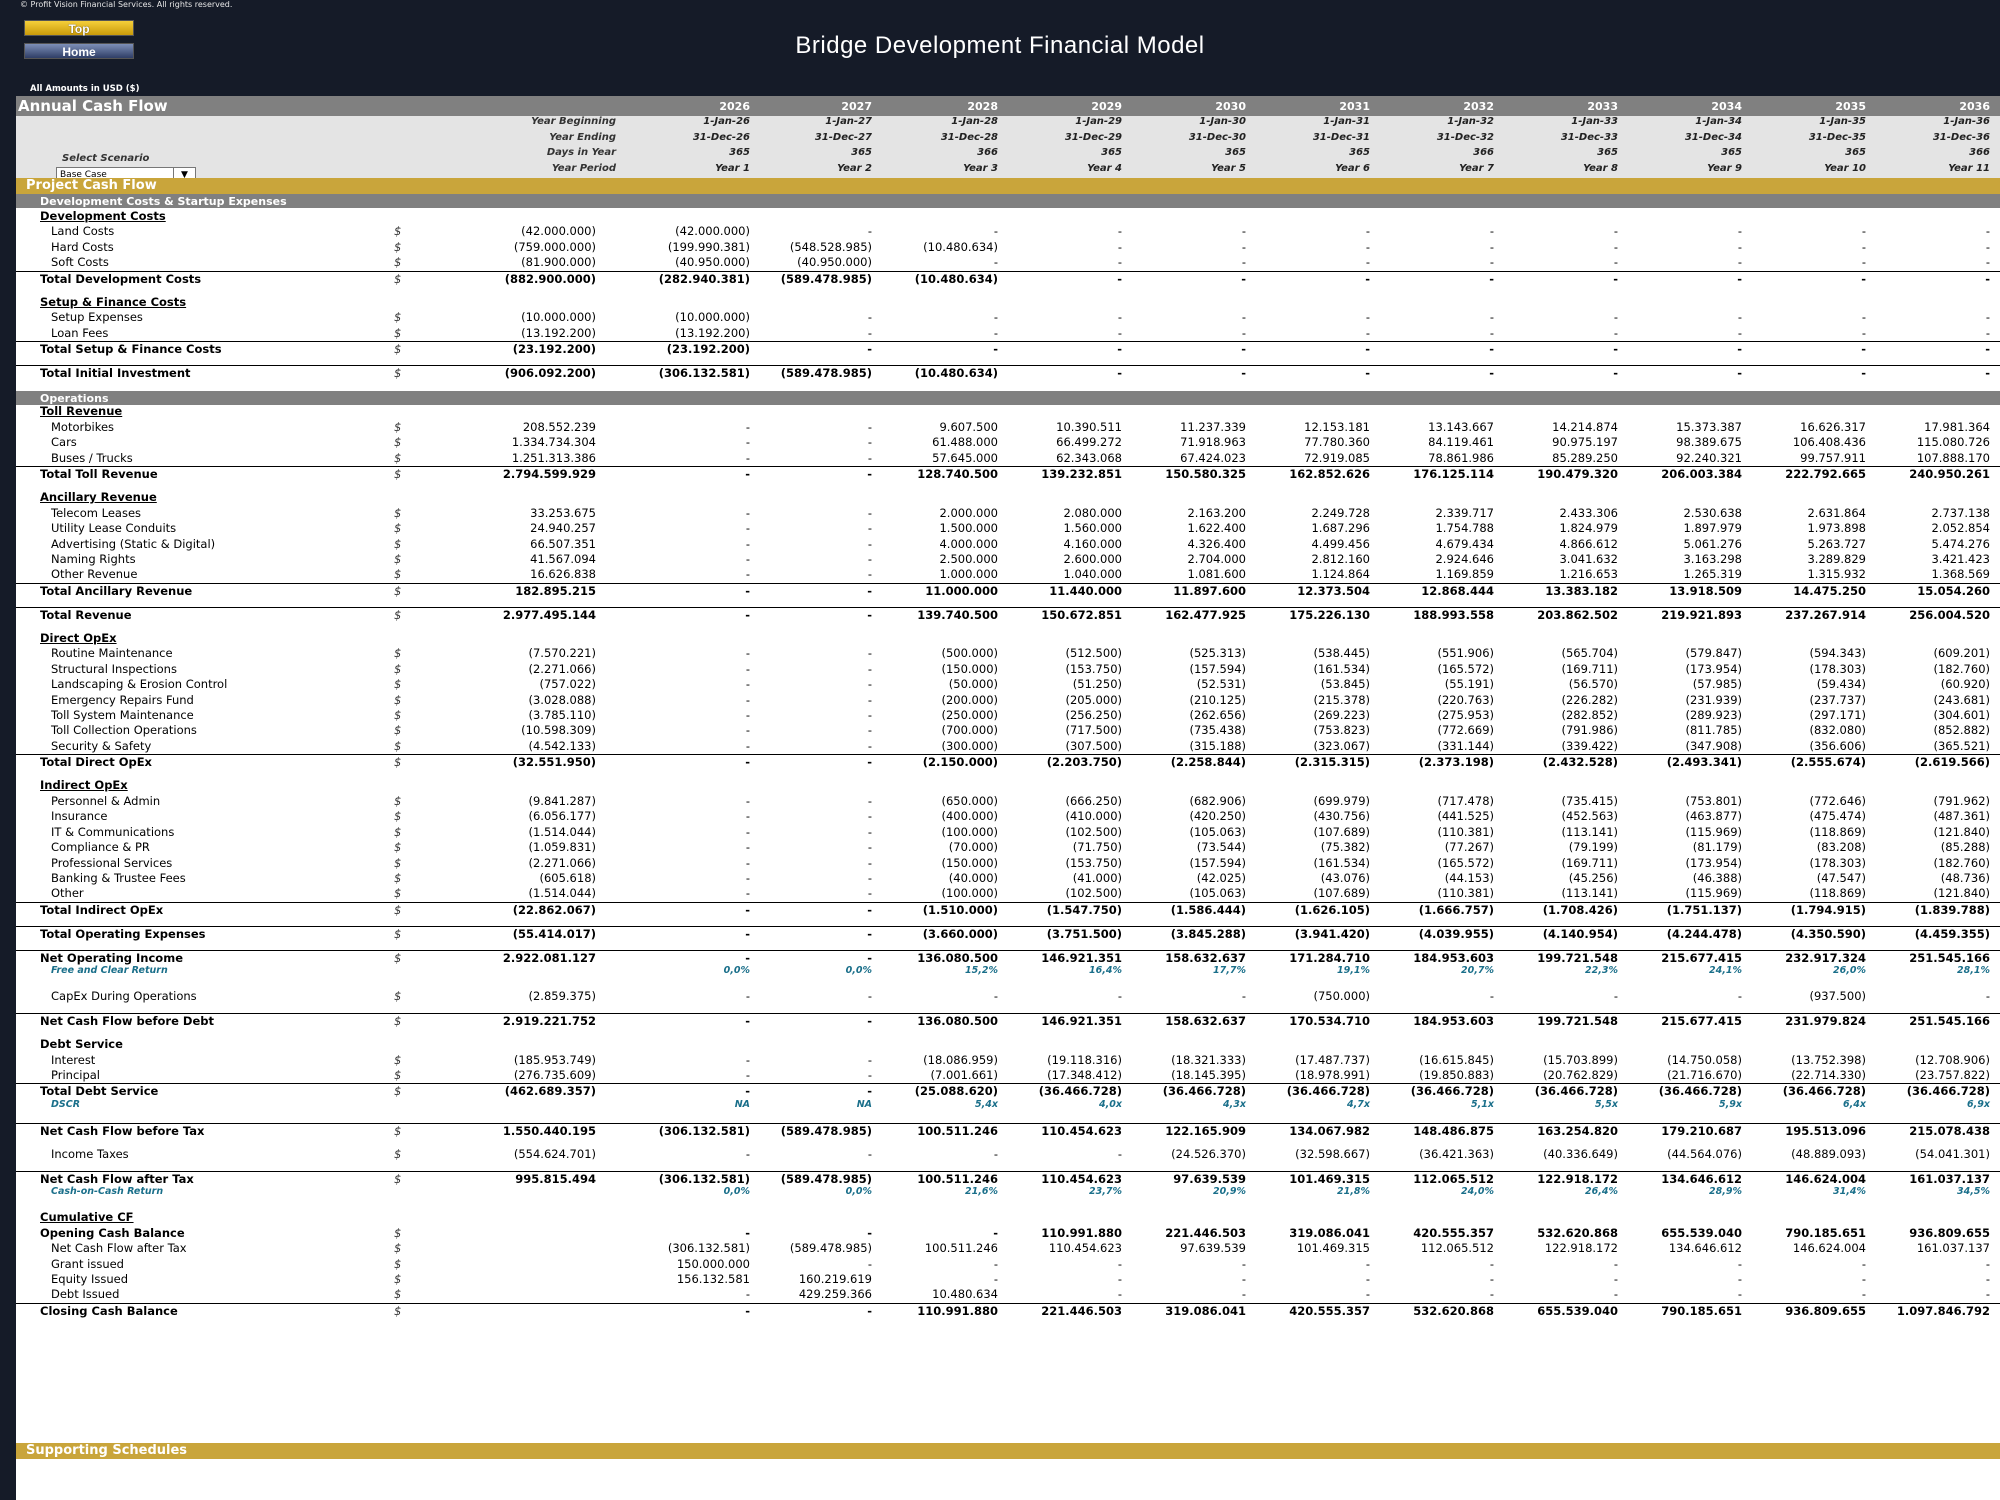 The height and width of the screenshot is (1500, 2000). Describe the element at coordinates (1093, 800) in the screenshot. I see `table-cell: (666.250)` at that location.